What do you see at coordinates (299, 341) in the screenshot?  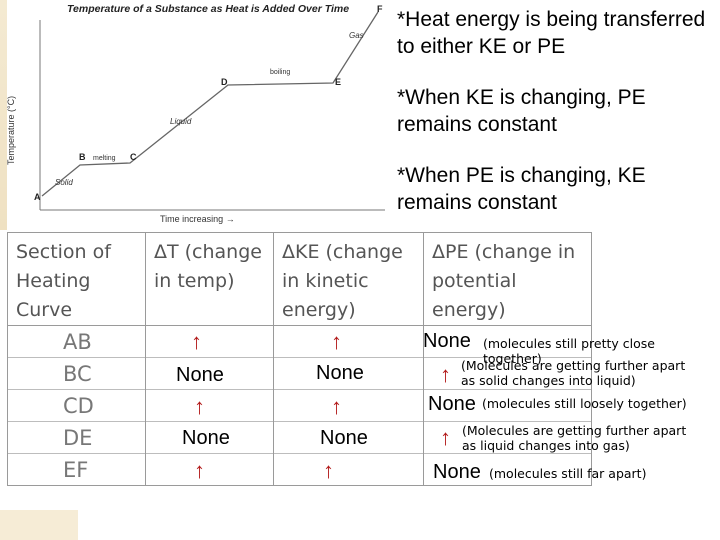 I see `table-row: AB` at bounding box center [299, 341].